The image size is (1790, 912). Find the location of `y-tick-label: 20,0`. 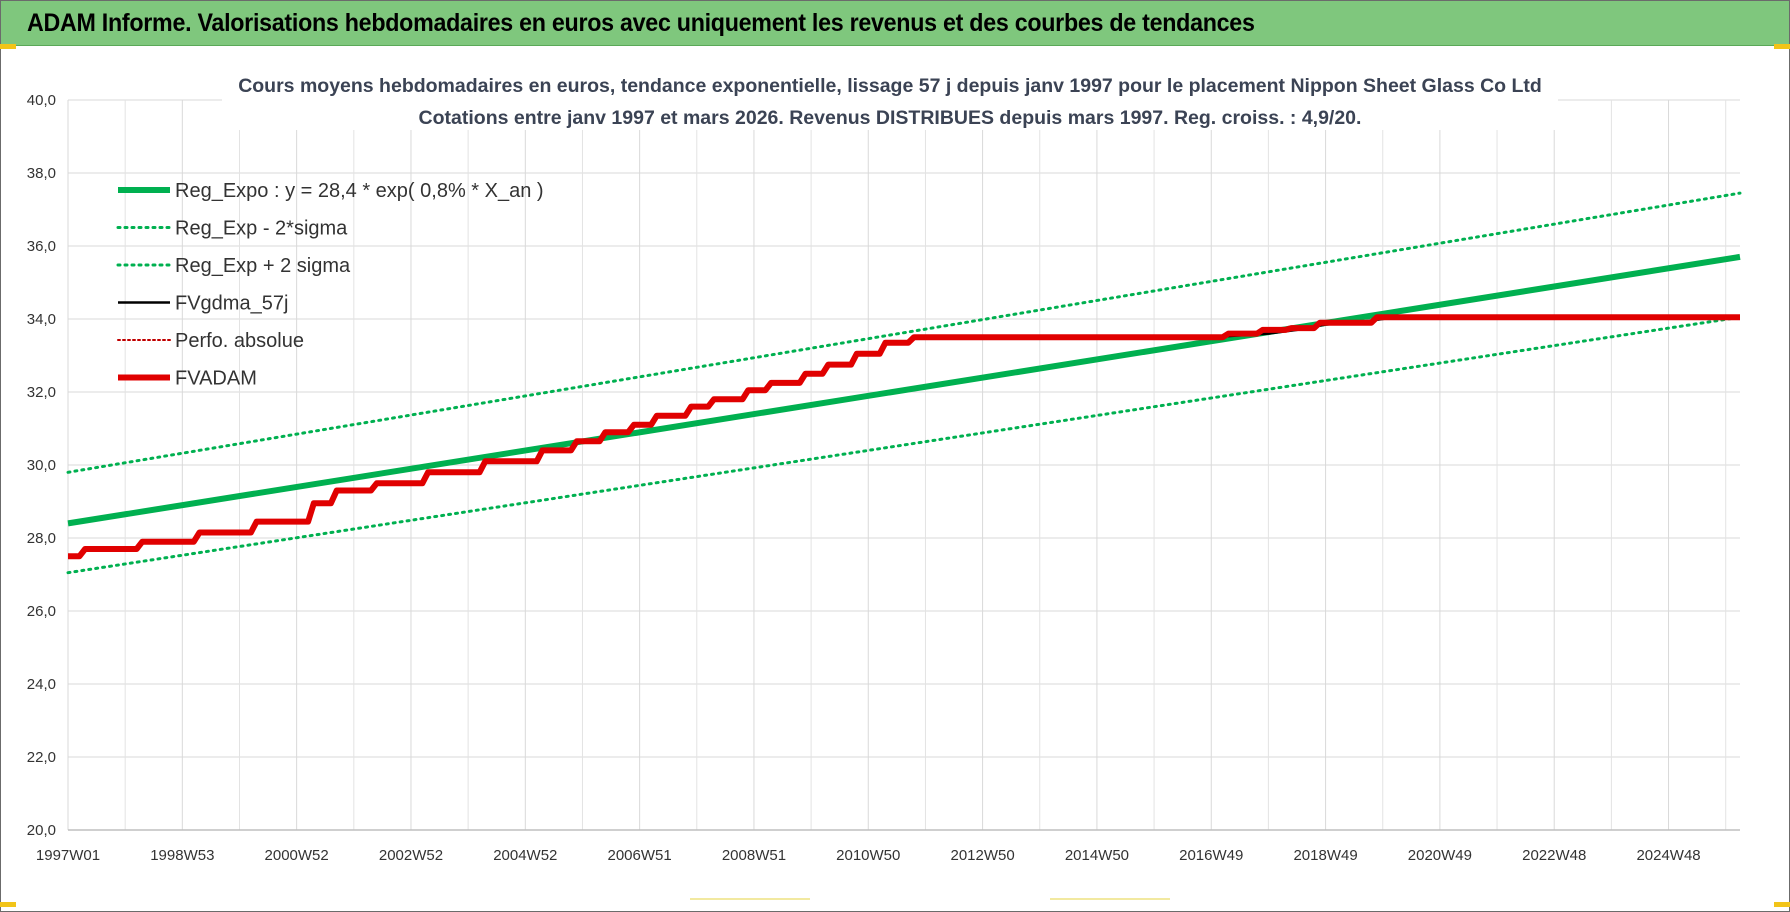

y-tick-label: 20,0 is located at coordinates (41, 830).